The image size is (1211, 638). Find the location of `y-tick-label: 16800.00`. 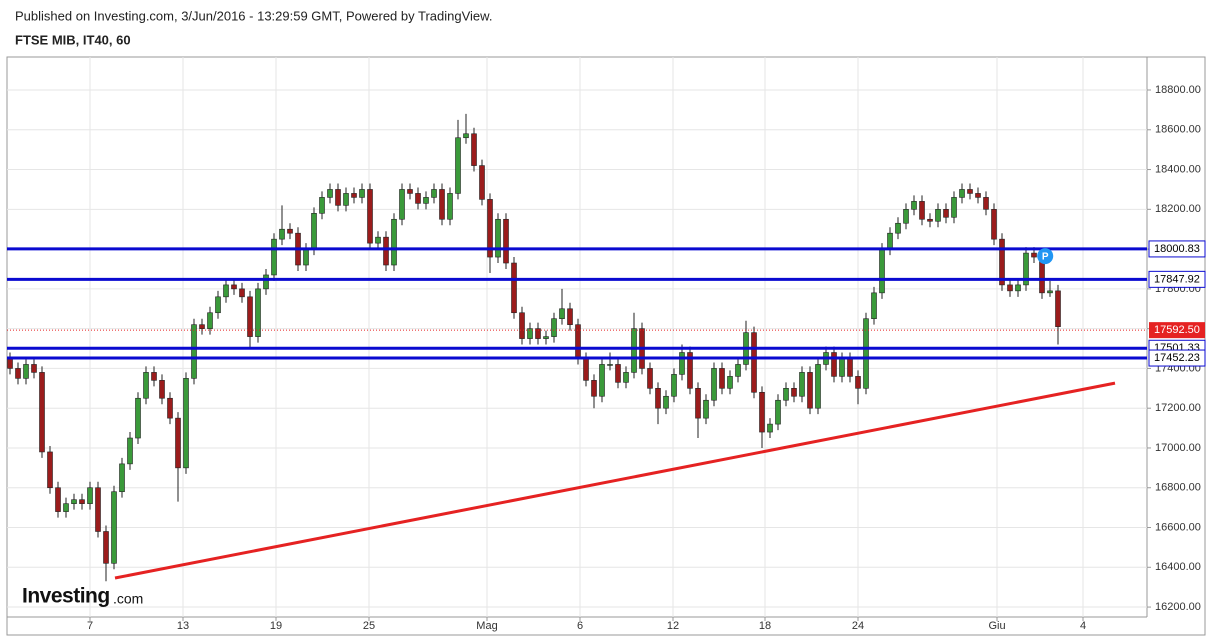

y-tick-label: 16800.00 is located at coordinates (1178, 488).